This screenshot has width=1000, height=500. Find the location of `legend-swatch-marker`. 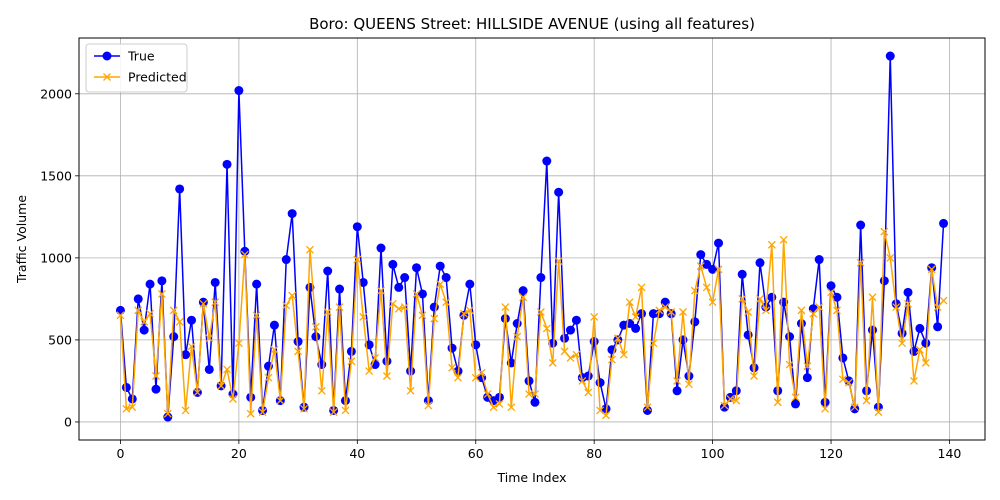

legend-swatch-marker is located at coordinates (107, 77).